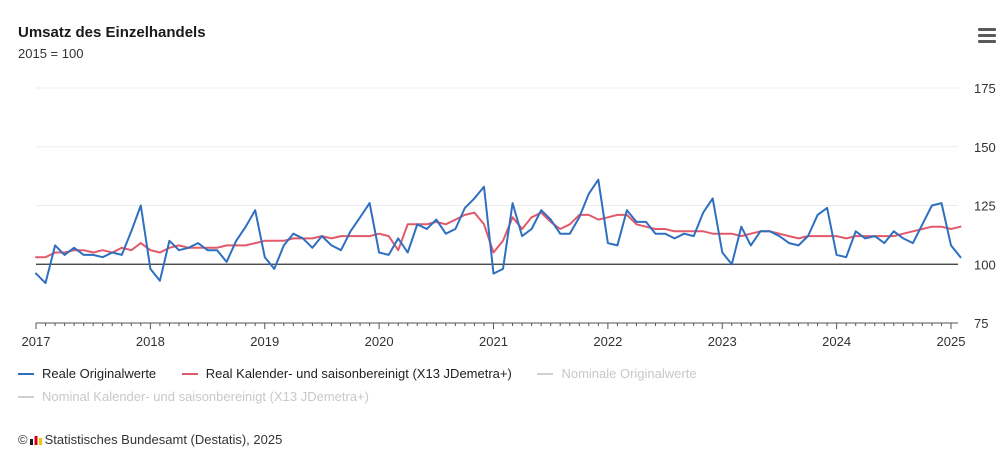  I want to click on legend-item-nominal-original: Nominale Originalwerte, so click(617, 373).